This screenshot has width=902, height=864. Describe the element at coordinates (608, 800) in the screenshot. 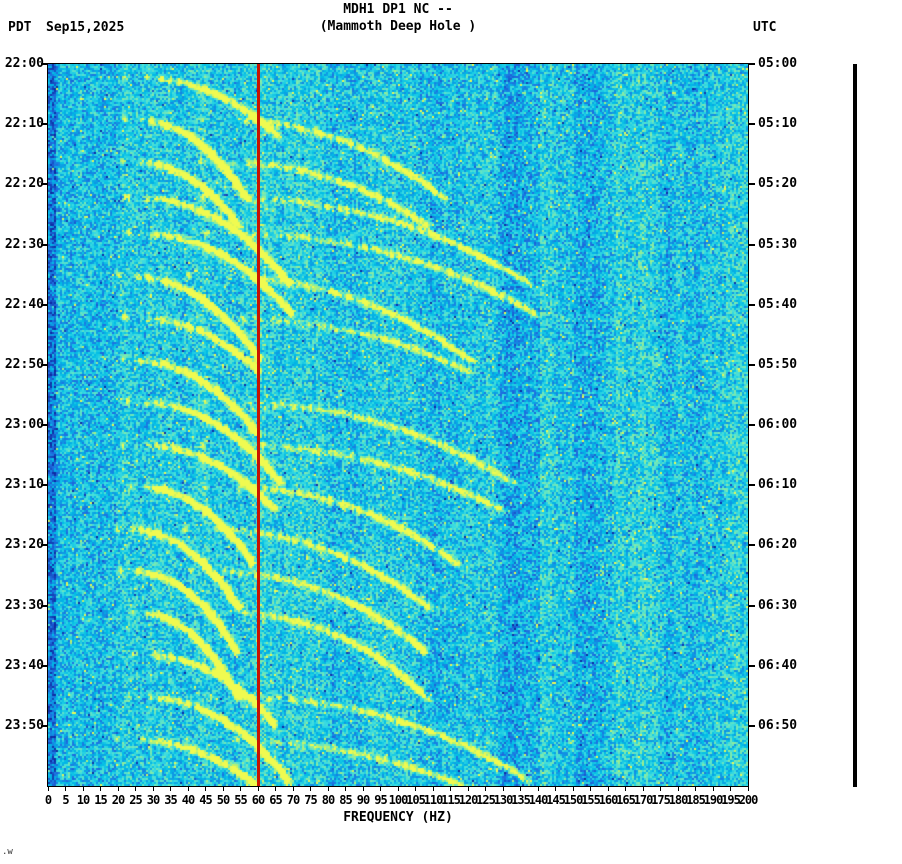

I see `x-tick-label: 160` at that location.